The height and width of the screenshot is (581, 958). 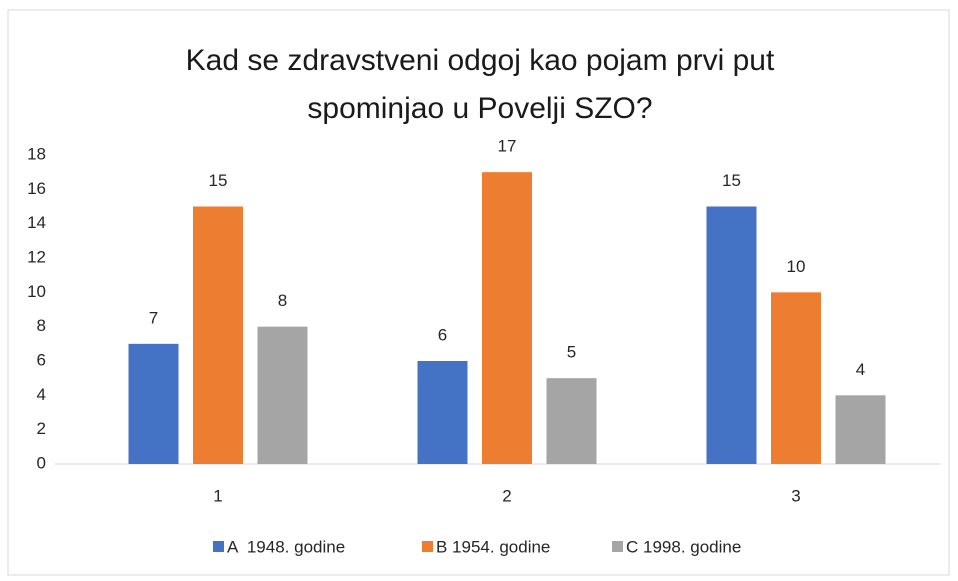 What do you see at coordinates (506, 495) in the screenshot?
I see `x-tick-label: 2` at bounding box center [506, 495].